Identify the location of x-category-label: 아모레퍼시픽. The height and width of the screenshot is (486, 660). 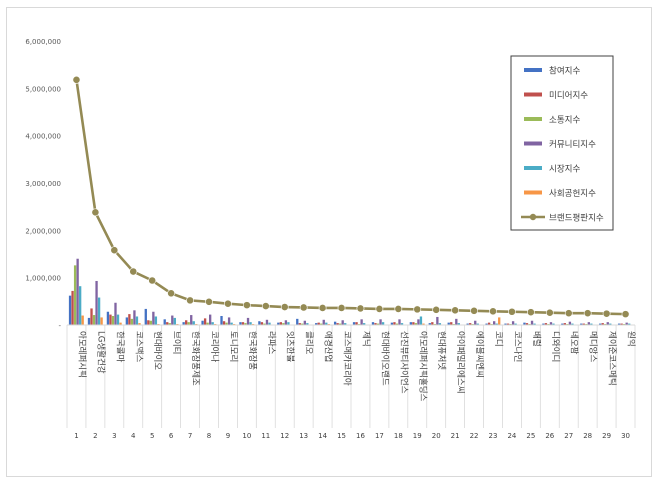
(81, 354).